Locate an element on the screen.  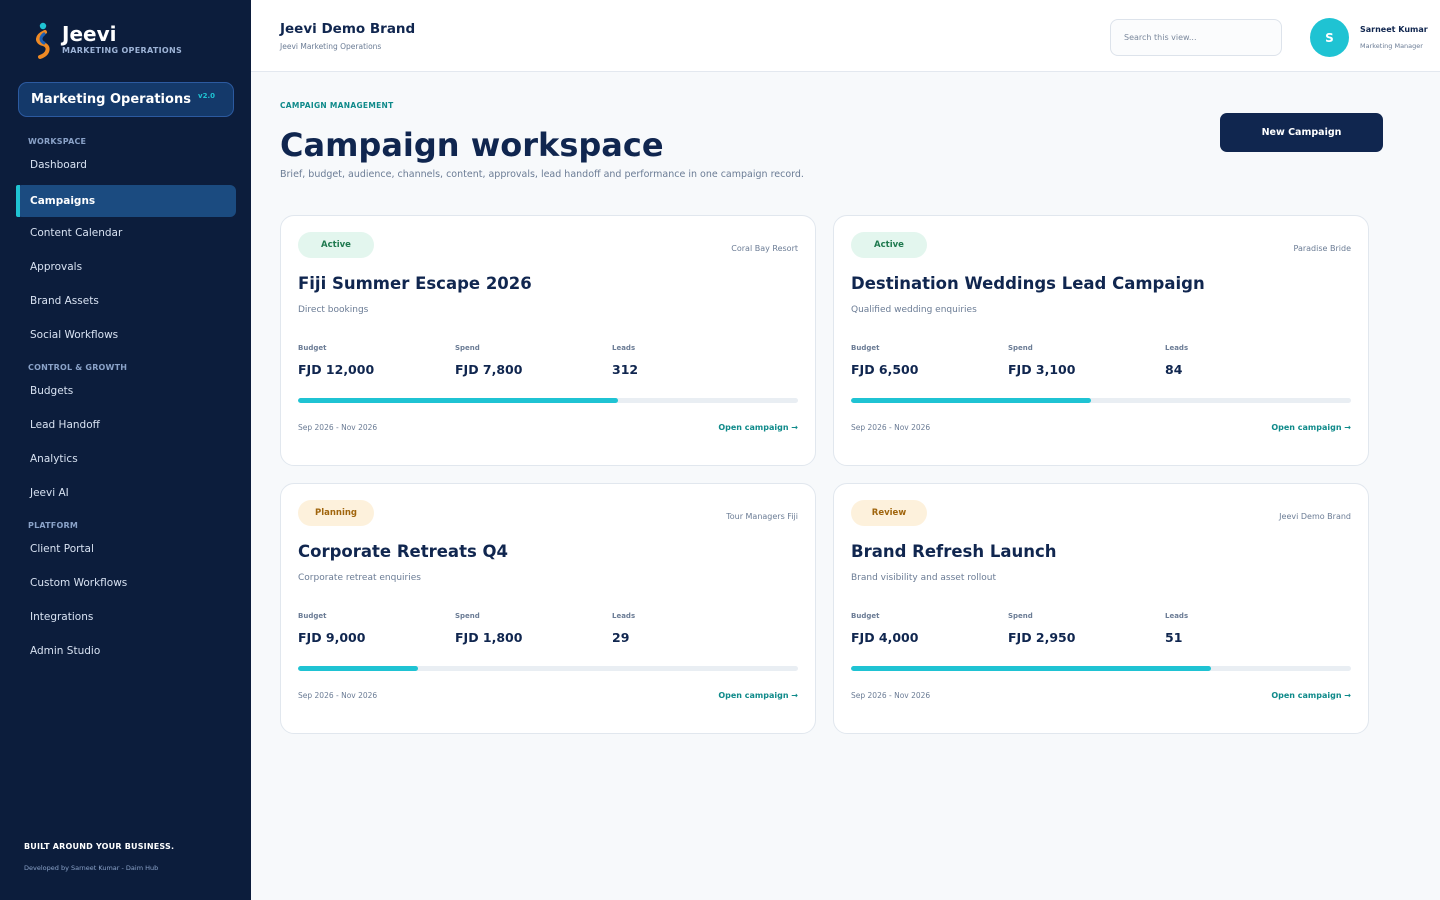
page-title: Campaign workspace is located at coordinates (472, 145).